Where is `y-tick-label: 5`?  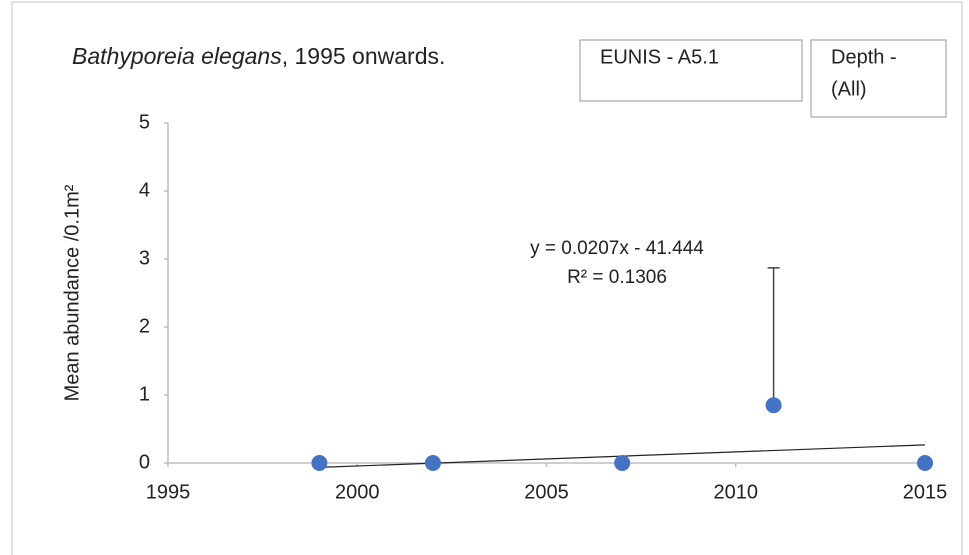
y-tick-label: 5 is located at coordinates (144, 122).